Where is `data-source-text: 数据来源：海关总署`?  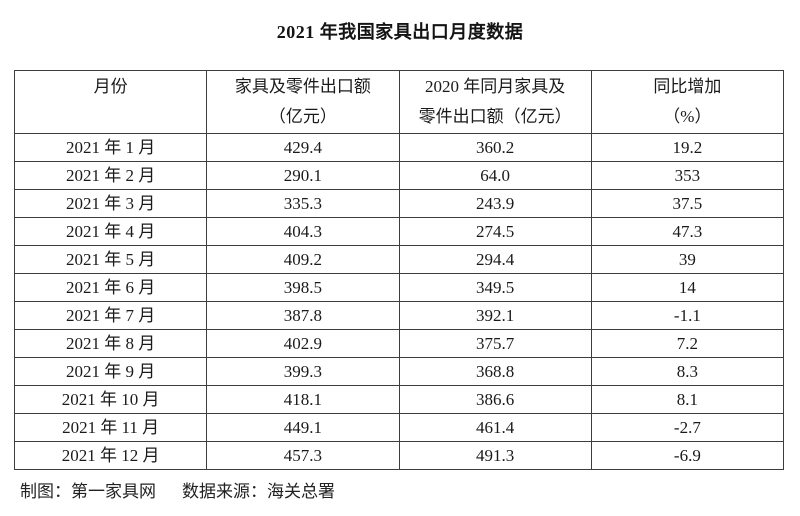 data-source-text: 数据来源：海关总署 is located at coordinates (258, 491).